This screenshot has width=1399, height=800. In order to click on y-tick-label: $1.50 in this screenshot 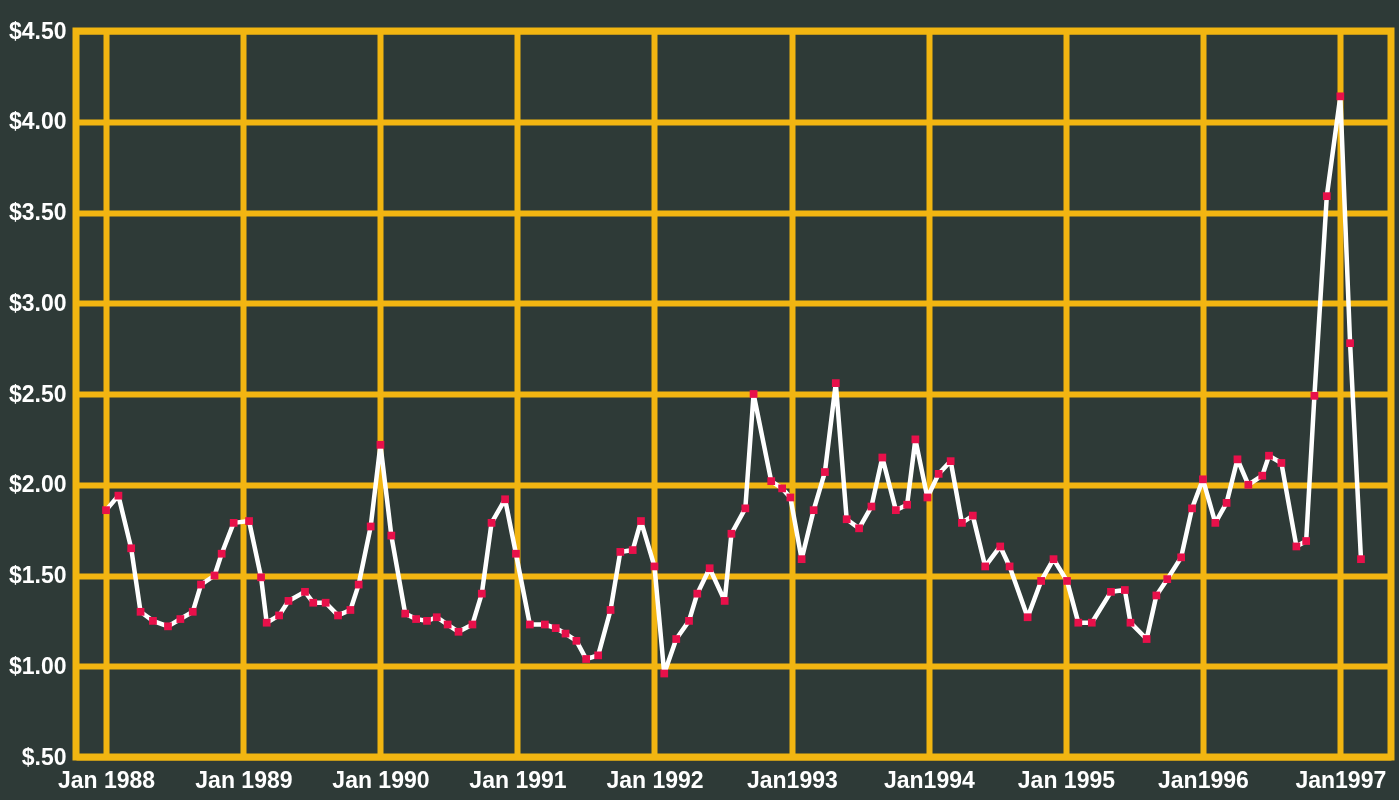, I will do `click(37, 575)`.